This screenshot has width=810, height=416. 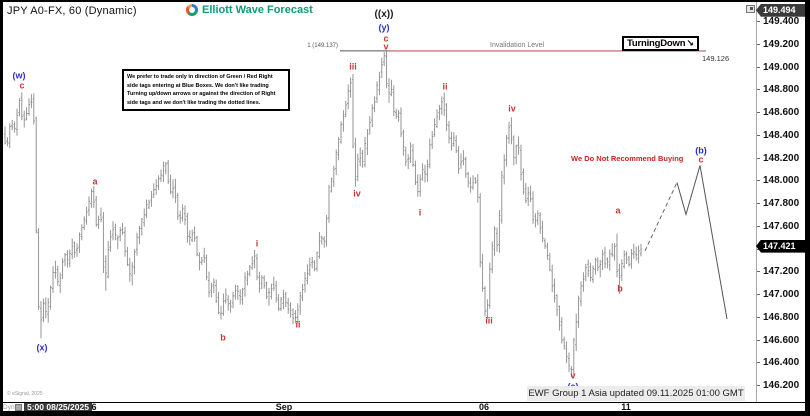 I want to click on price-tick-label: 148.400, so click(x=781, y=135).